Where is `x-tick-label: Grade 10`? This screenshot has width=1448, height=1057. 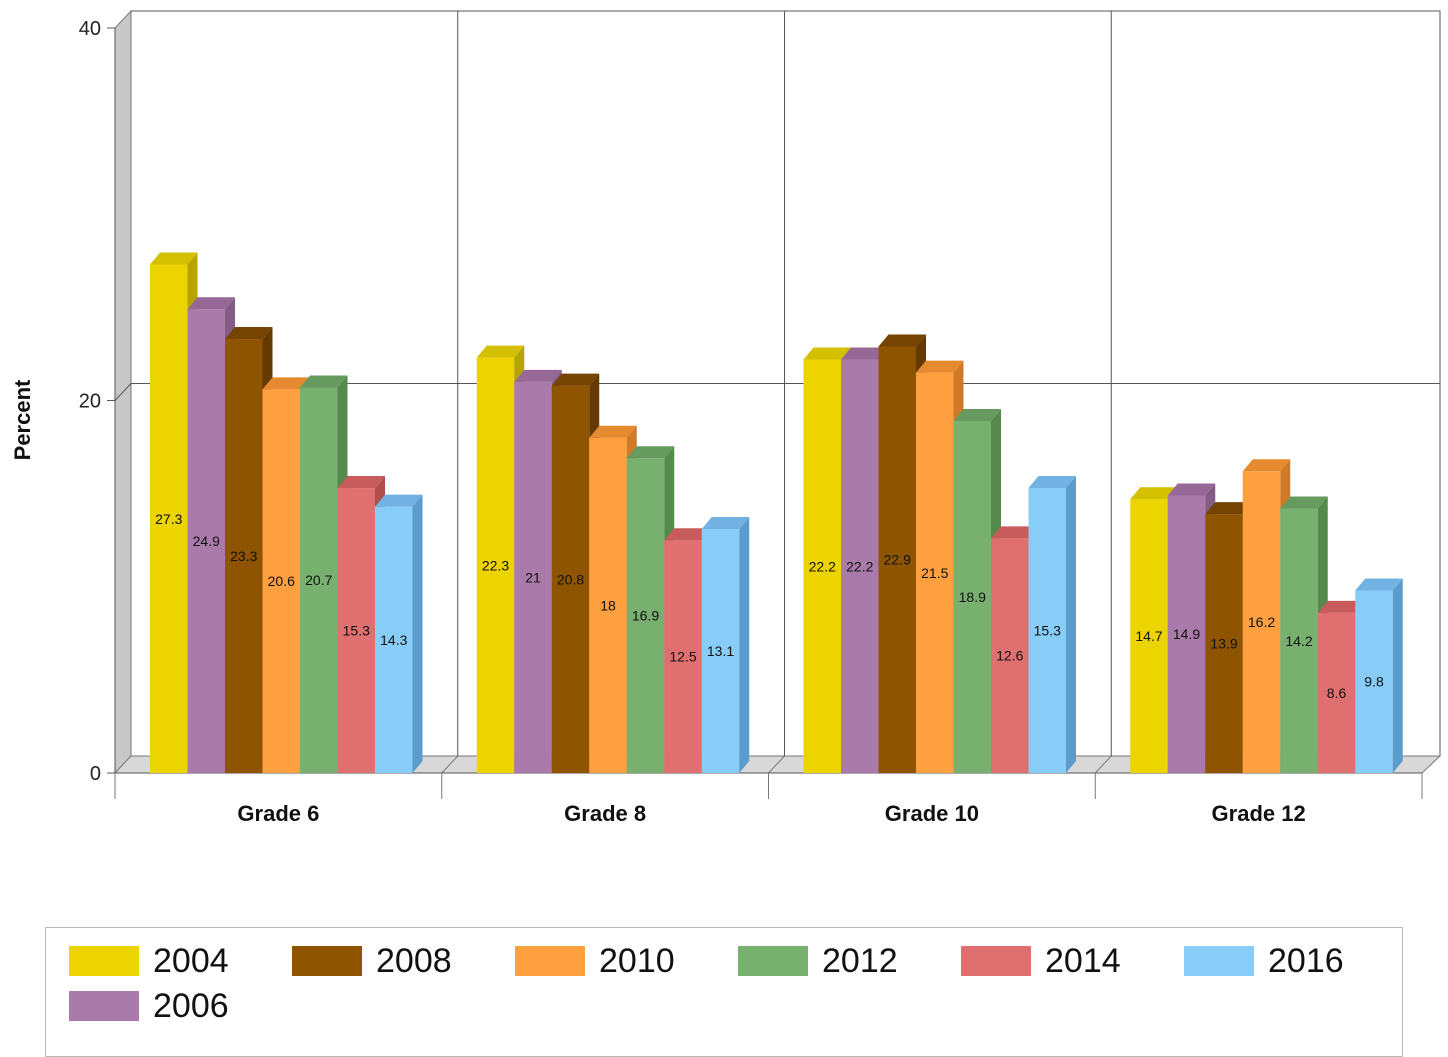 x-tick-label: Grade 10 is located at coordinates (932, 813).